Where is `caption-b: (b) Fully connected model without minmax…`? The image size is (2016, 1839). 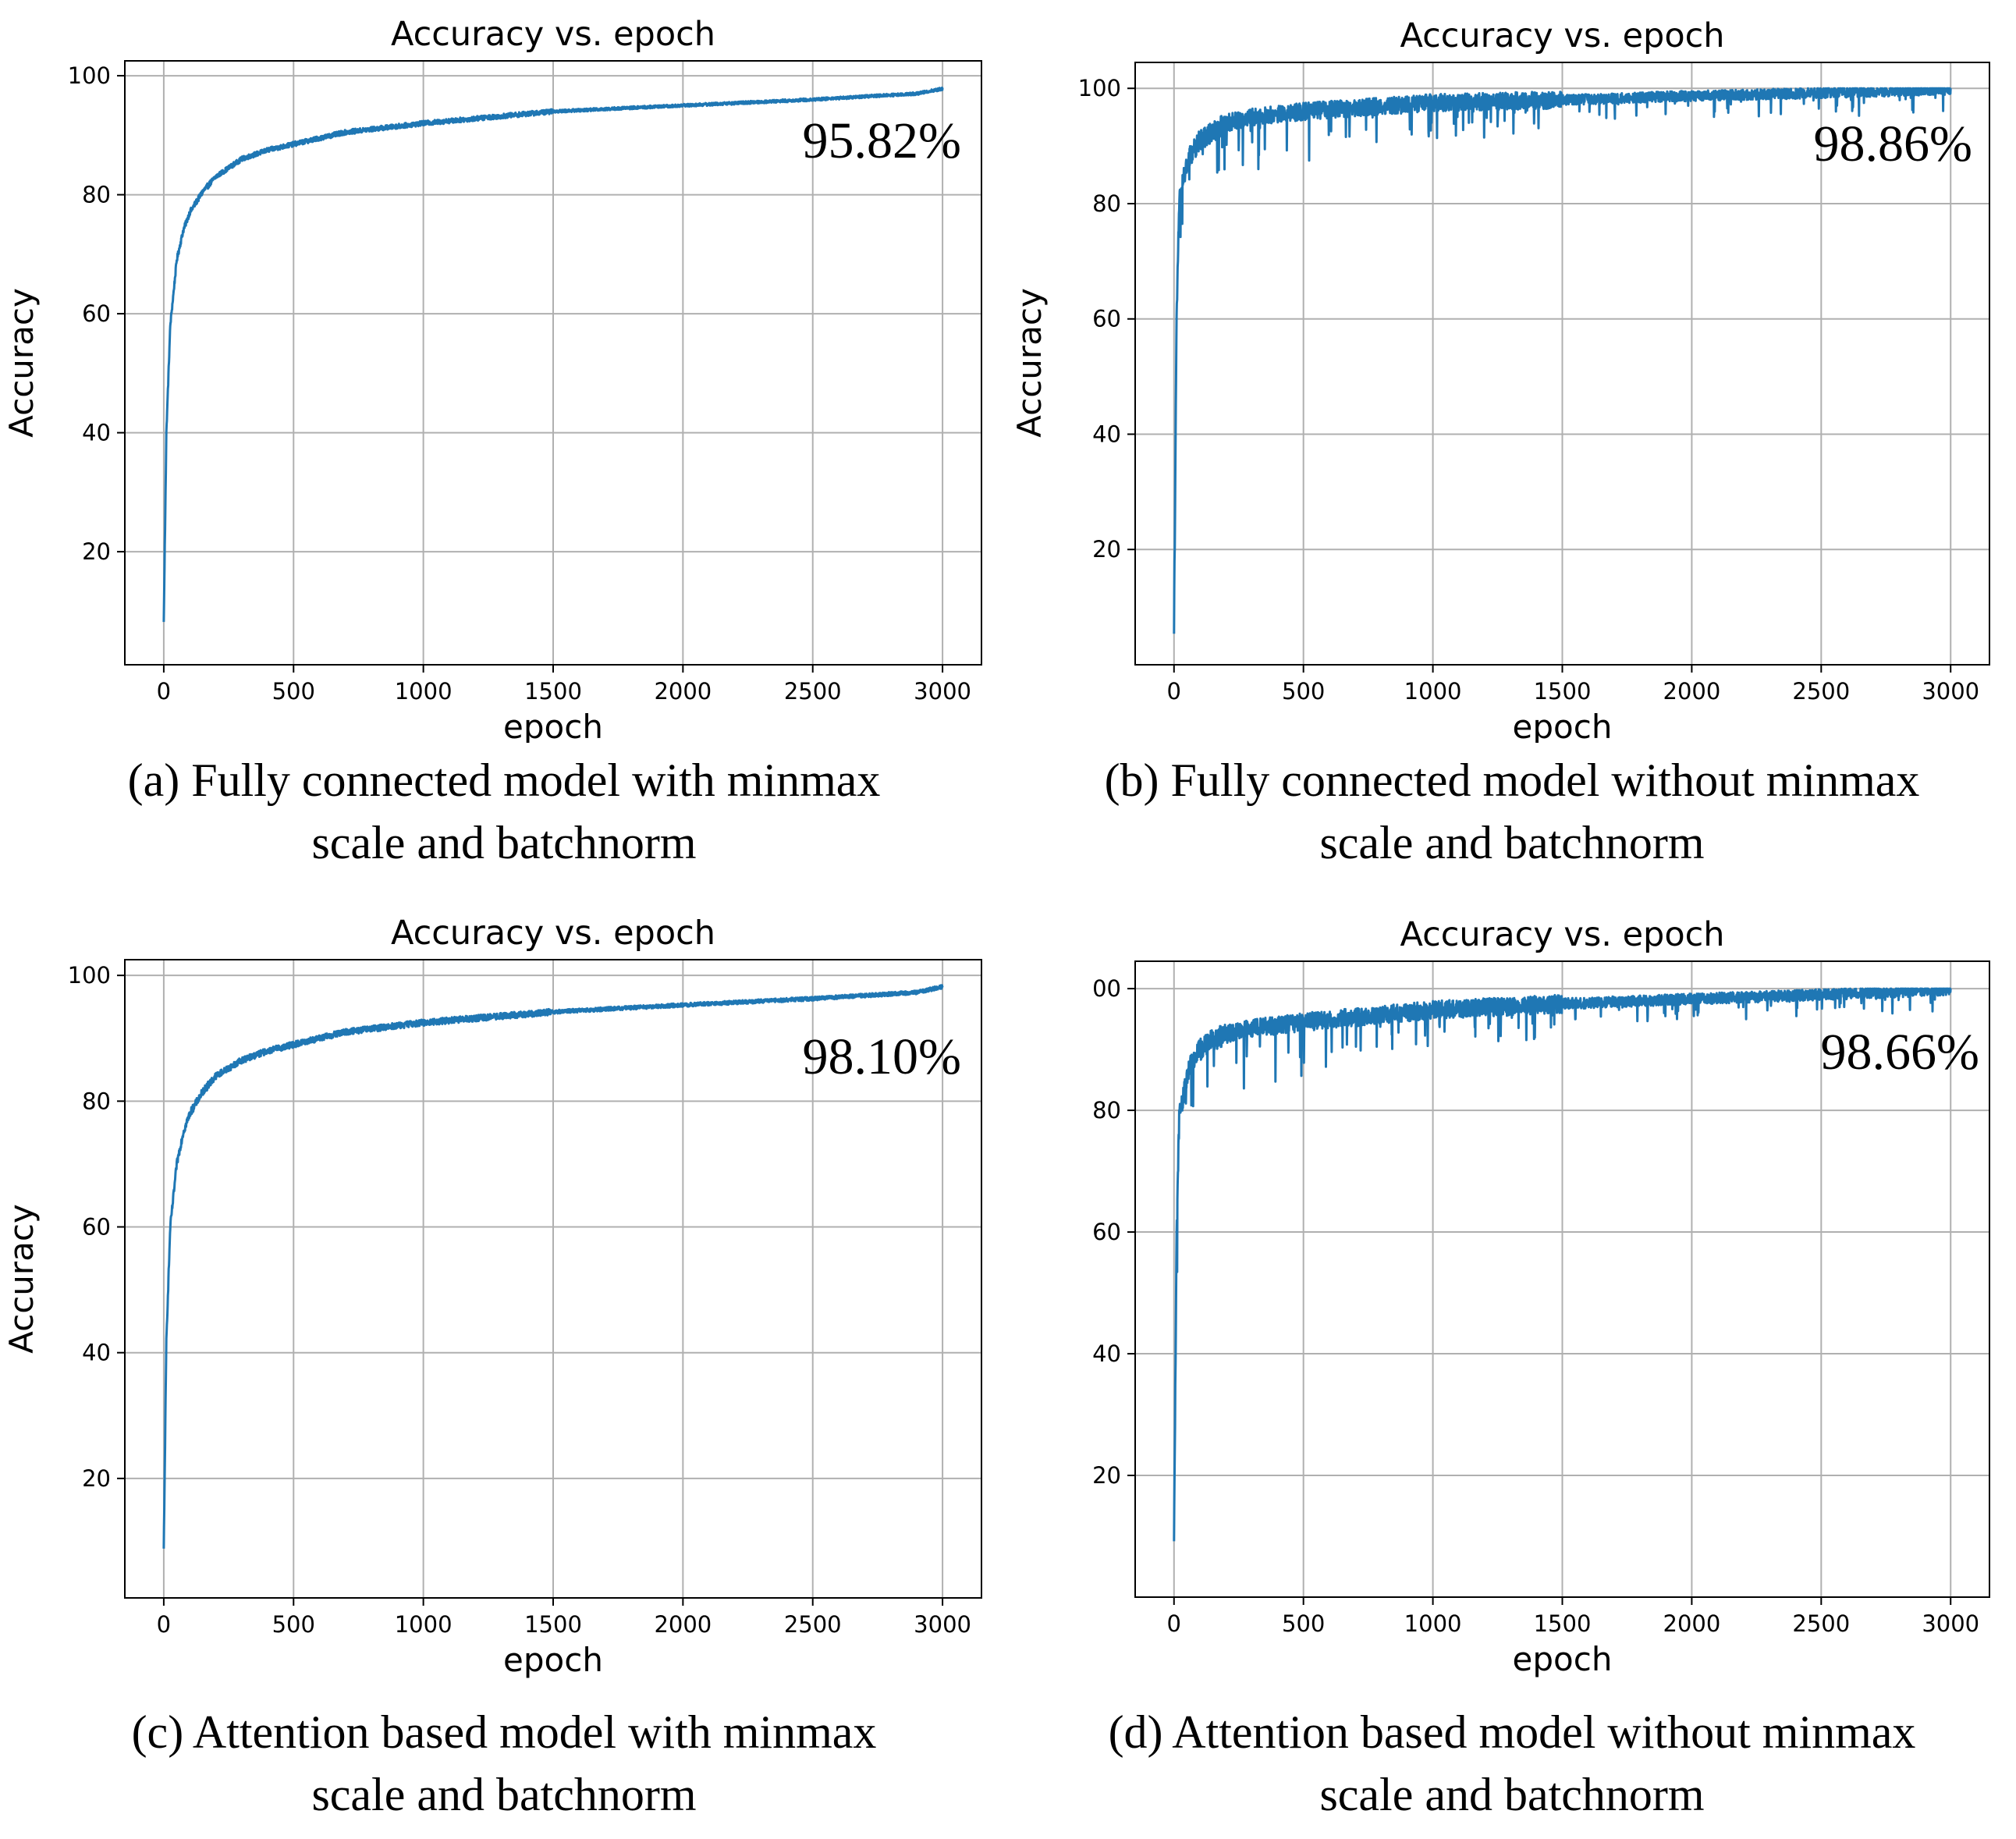
caption-b: (b) Fully connected model without minmax… is located at coordinates (1512, 811).